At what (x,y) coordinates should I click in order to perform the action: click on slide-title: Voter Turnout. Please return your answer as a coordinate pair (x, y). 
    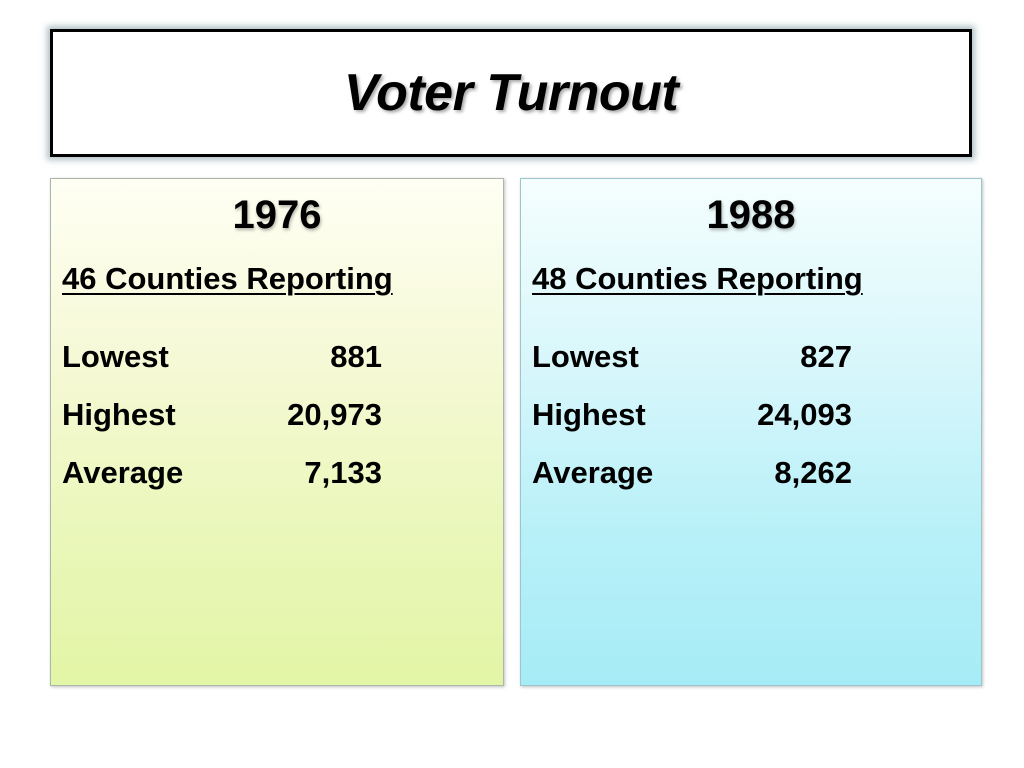
    Looking at the image, I should click on (511, 93).